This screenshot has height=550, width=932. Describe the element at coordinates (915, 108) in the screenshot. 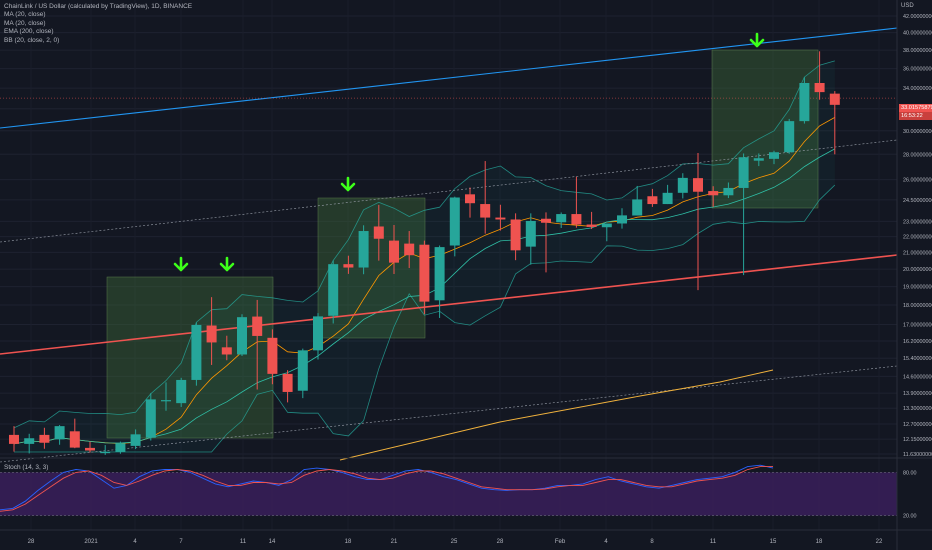

I see `last-price-label: 33.01575879` at that location.